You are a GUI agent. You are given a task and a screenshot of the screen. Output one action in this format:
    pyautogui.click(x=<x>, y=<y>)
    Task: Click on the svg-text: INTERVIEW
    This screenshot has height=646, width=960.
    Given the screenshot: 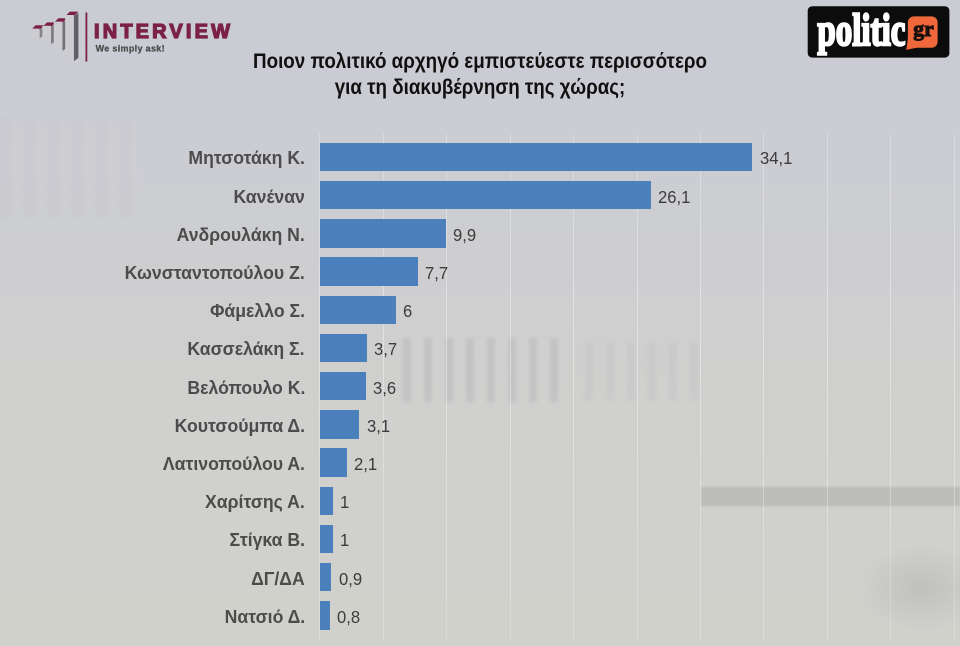 What is the action you would take?
    pyautogui.click(x=162, y=32)
    